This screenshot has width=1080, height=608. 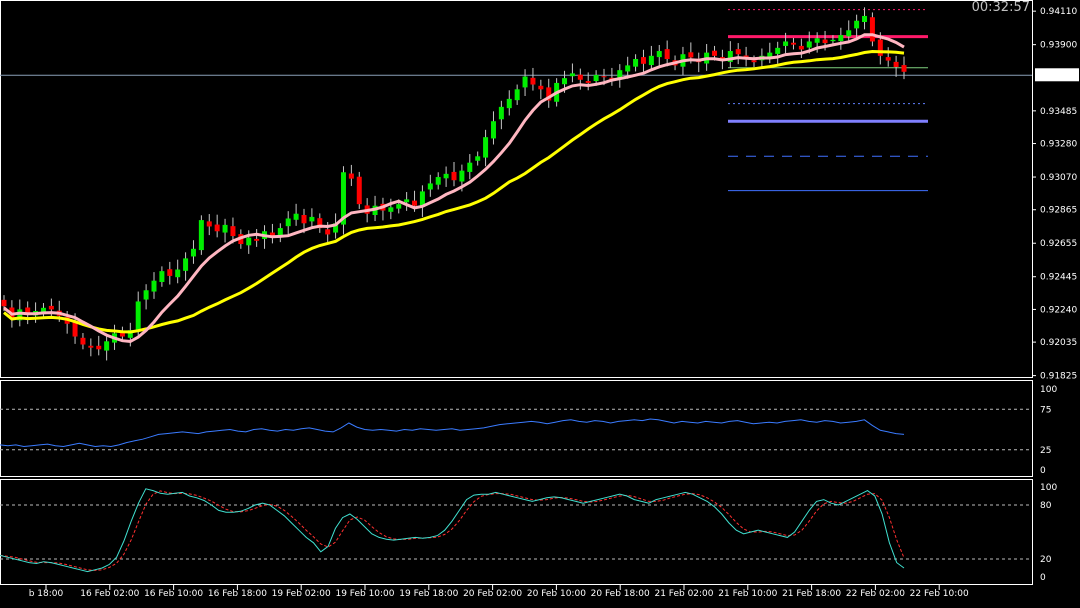 What do you see at coordinates (1058, 278) in the screenshot?
I see `price-tick-label: 0.92445` at bounding box center [1058, 278].